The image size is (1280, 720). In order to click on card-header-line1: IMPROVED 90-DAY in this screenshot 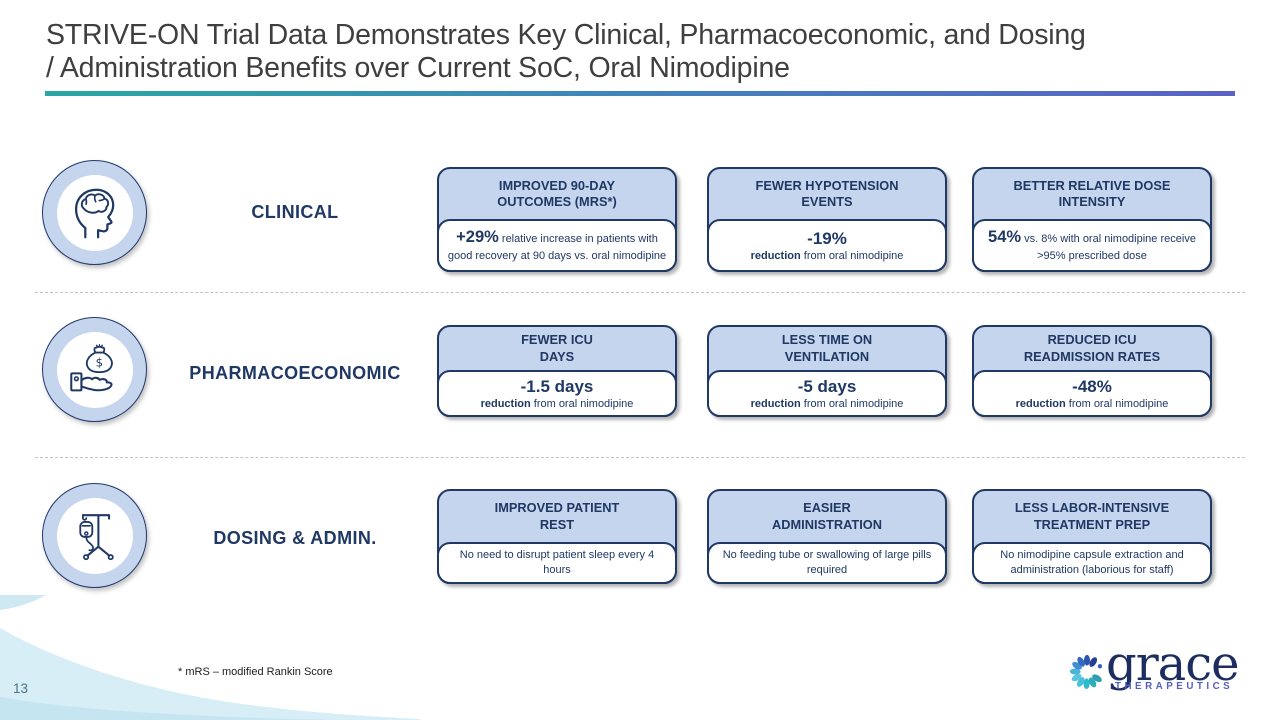, I will do `click(557, 185)`.